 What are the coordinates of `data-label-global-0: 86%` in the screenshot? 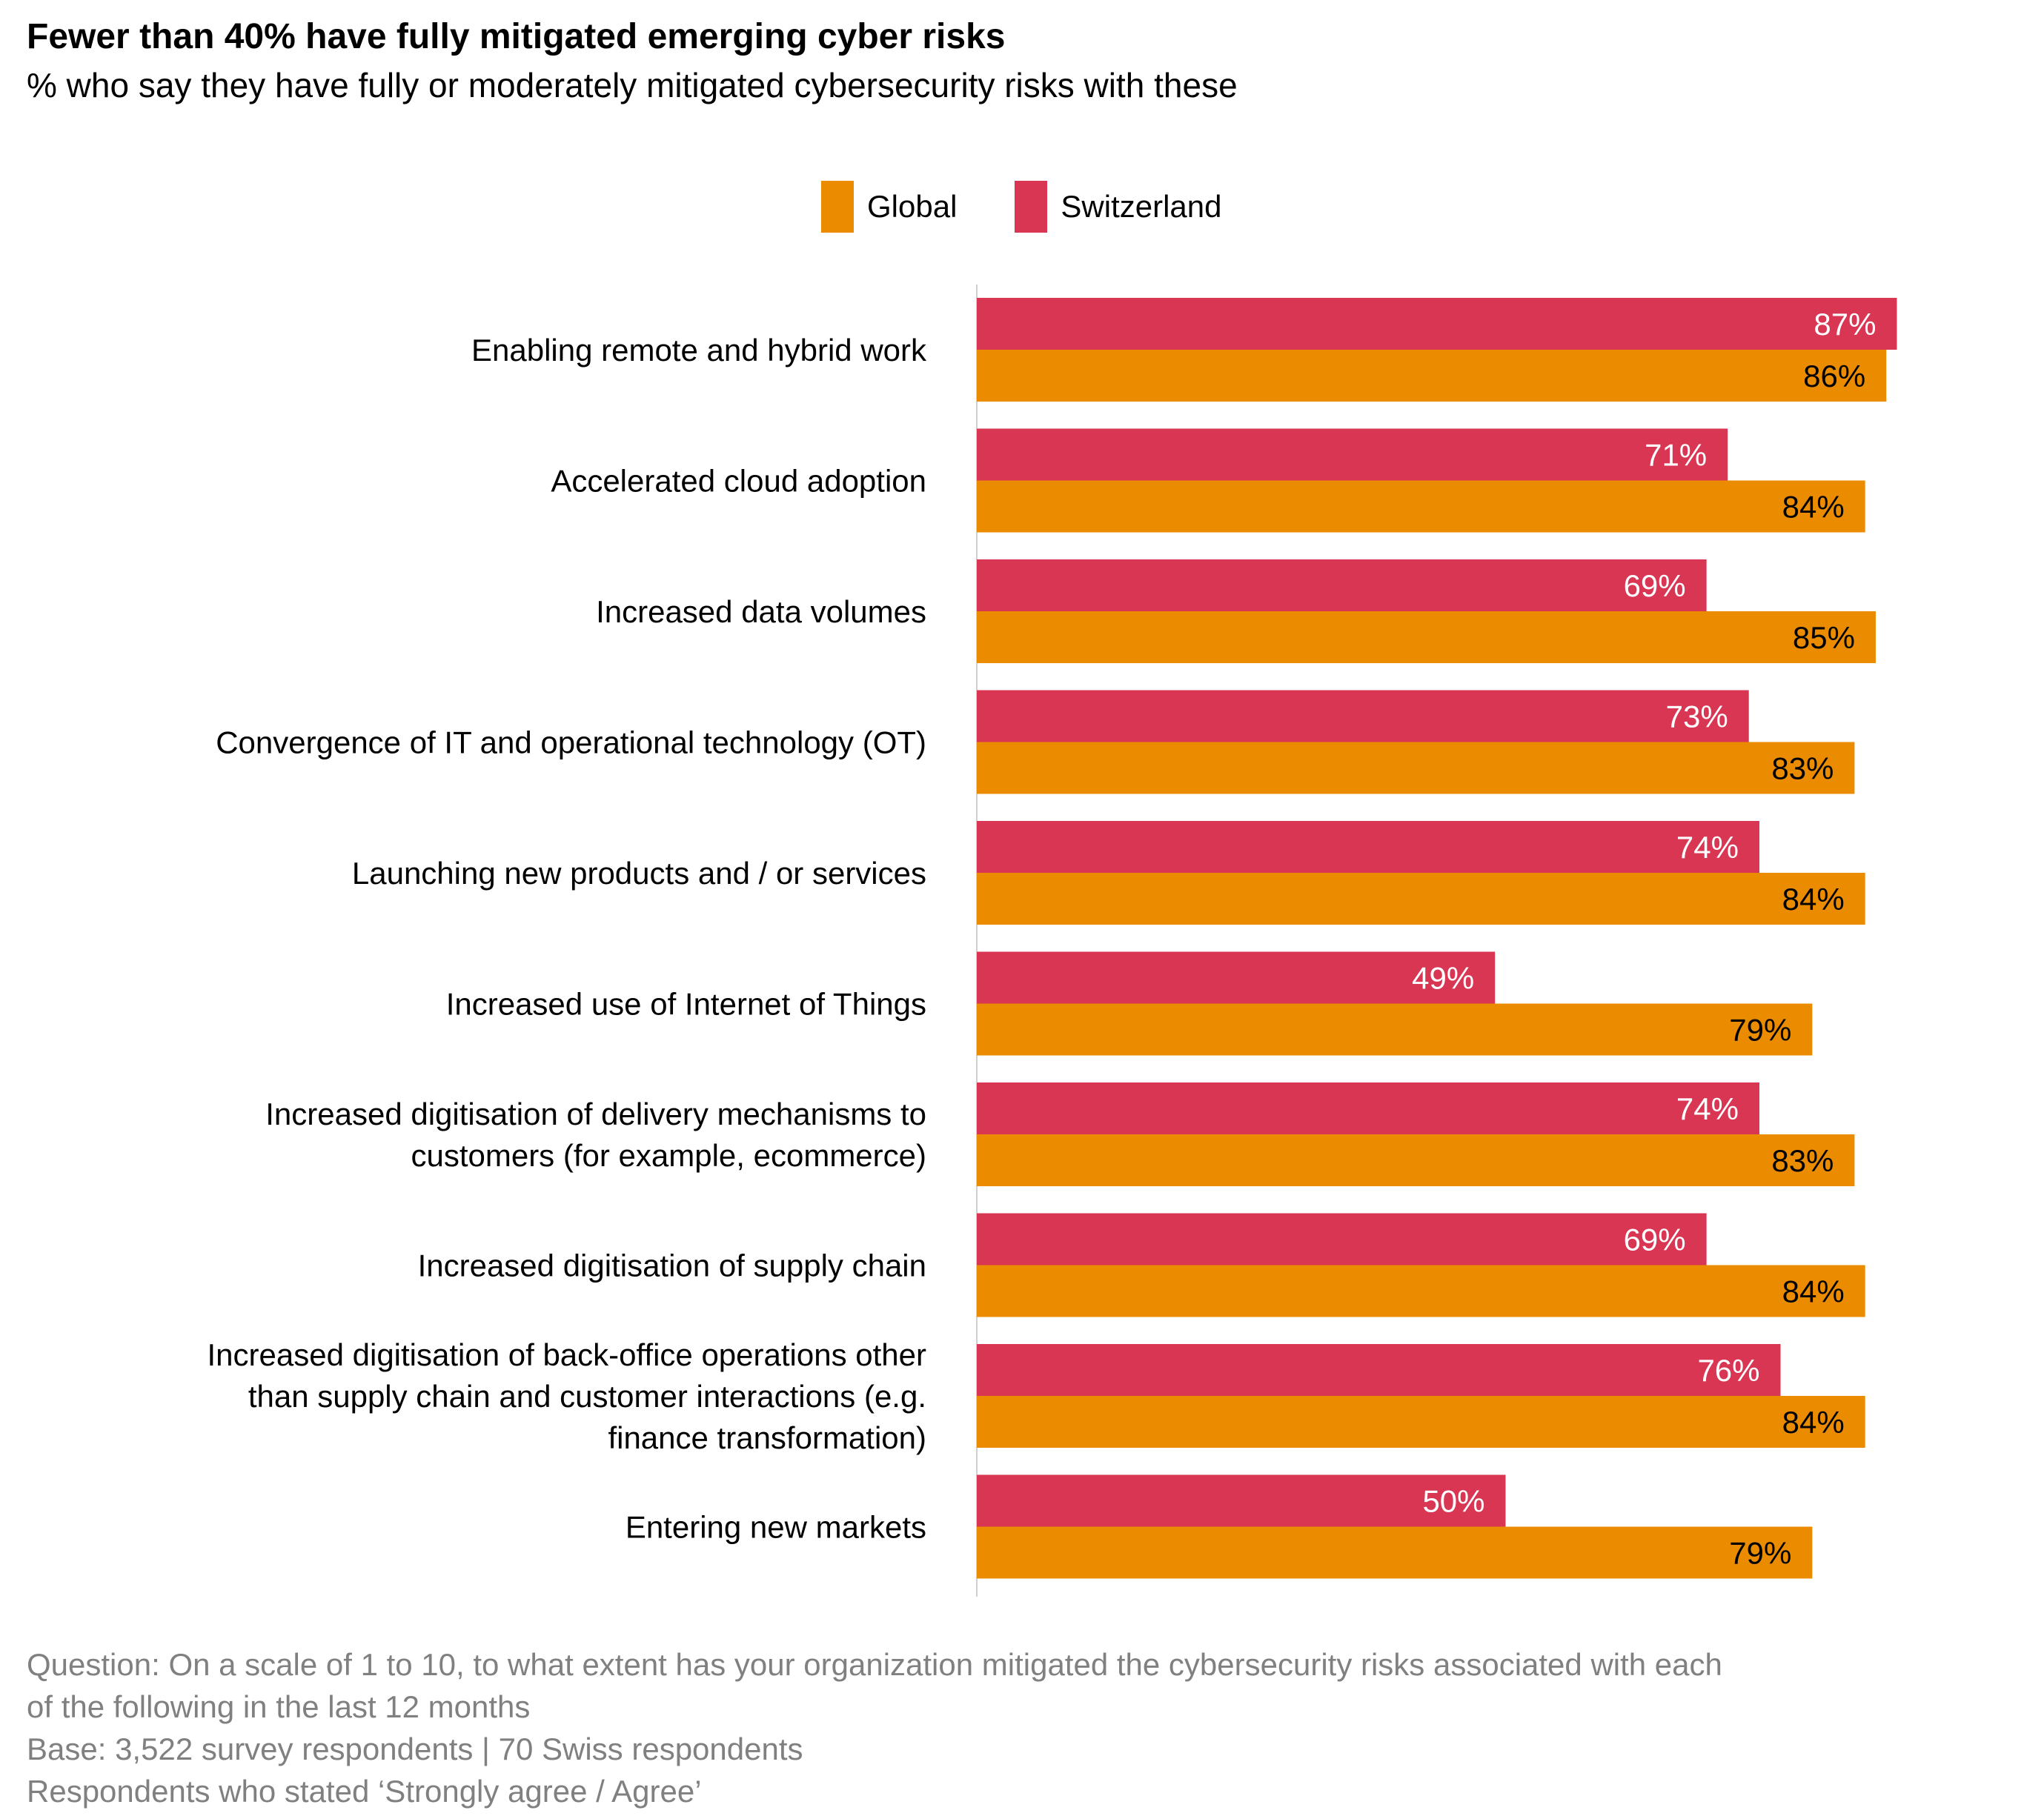 It's located at (1834, 376).